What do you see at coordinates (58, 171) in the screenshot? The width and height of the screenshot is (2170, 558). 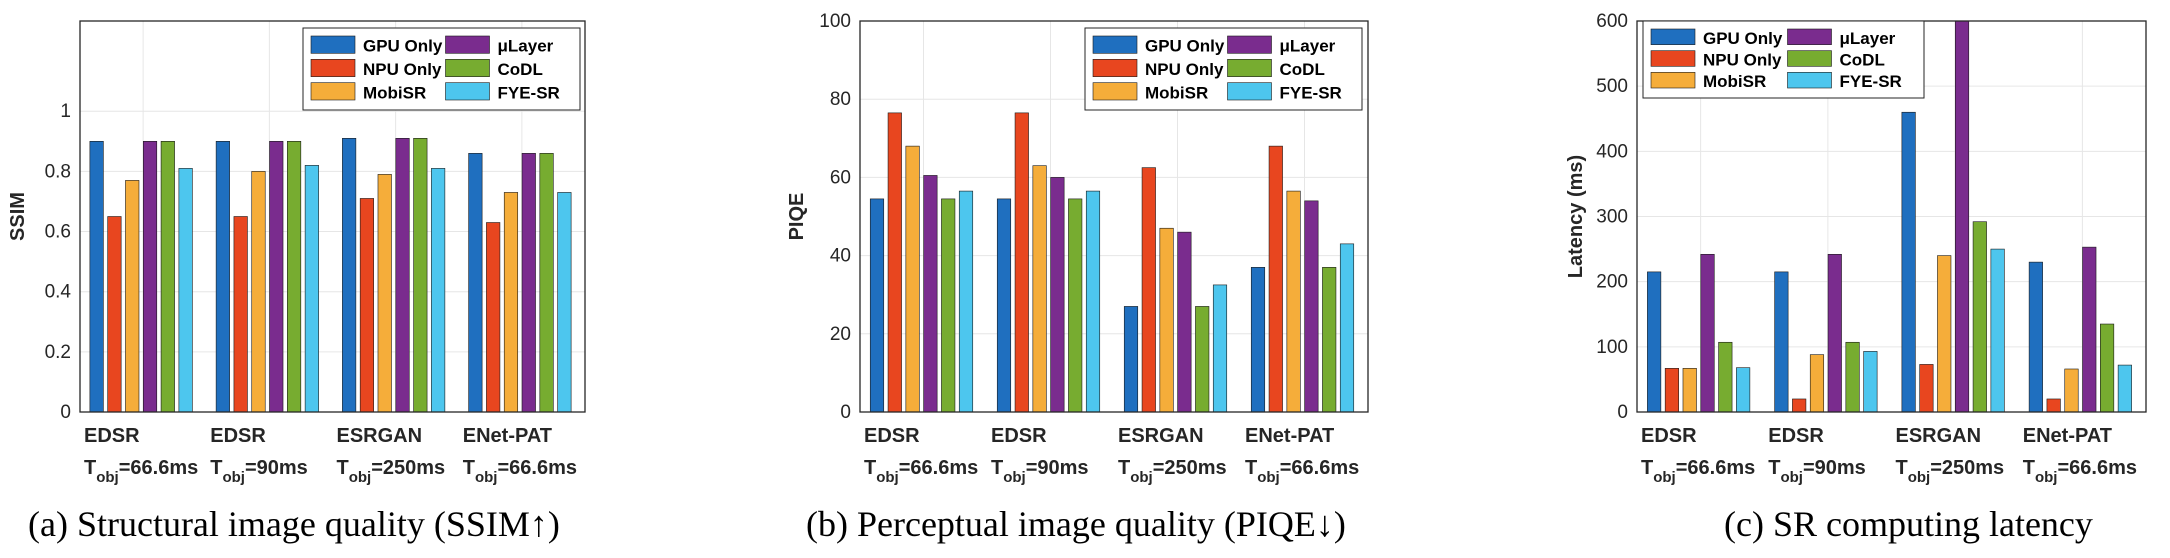 I see `y-tick-label: 0.8` at bounding box center [58, 171].